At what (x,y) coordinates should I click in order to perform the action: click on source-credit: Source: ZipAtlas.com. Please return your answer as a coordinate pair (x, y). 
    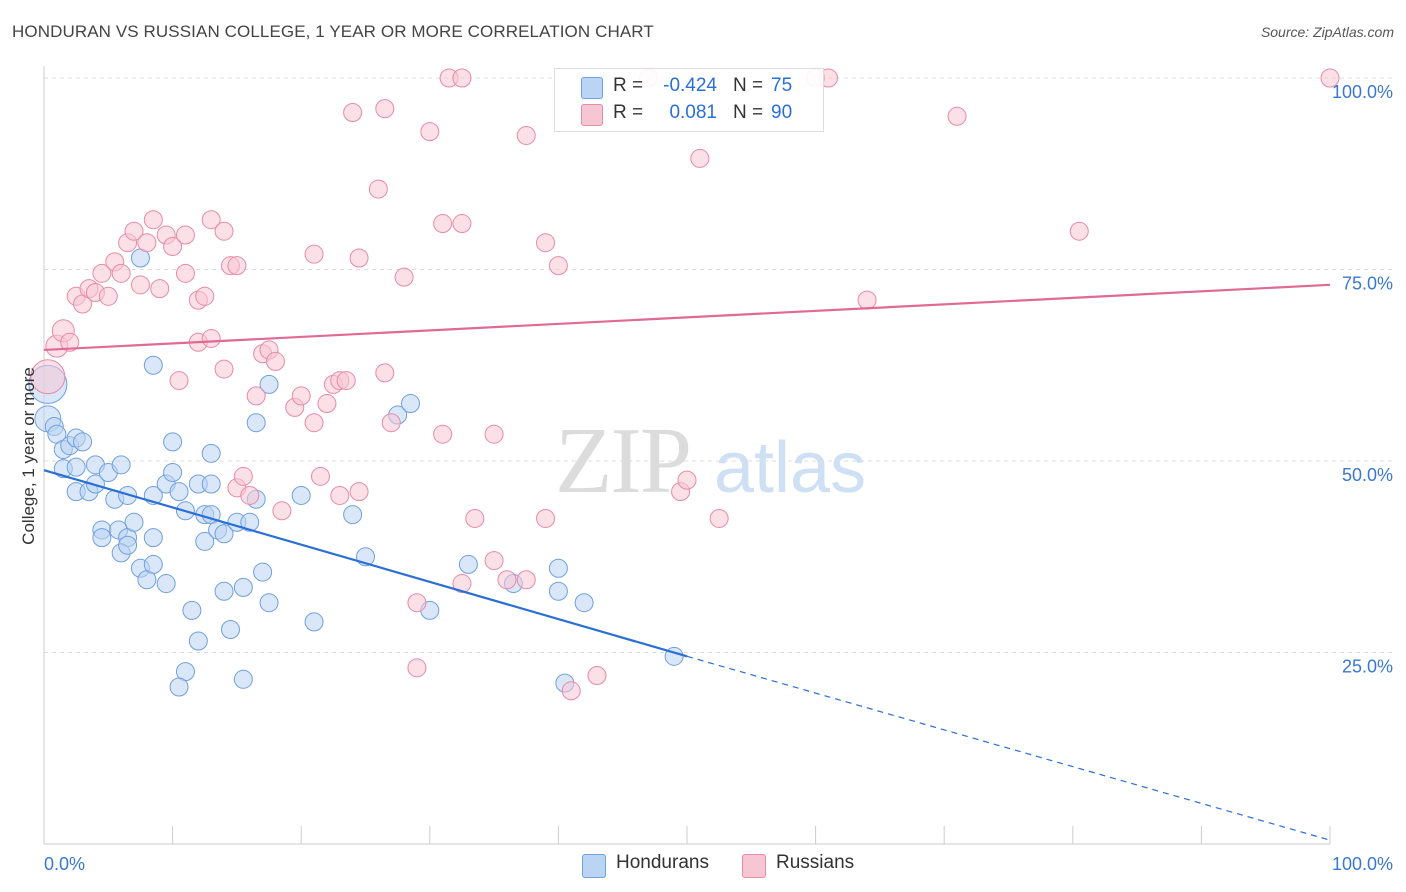
    Looking at the image, I should click on (1327, 32).